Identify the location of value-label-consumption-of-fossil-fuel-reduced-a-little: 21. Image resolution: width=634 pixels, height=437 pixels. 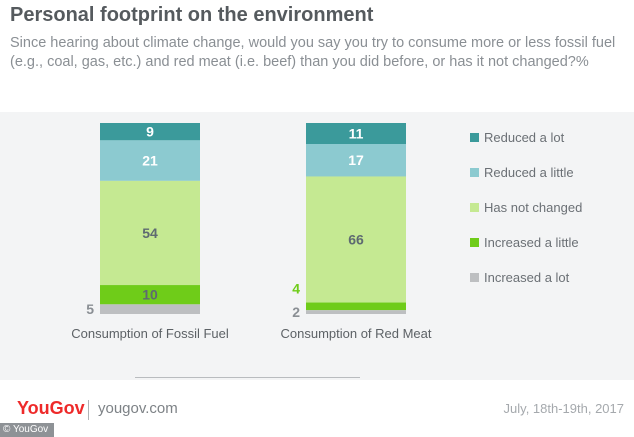
(150, 161).